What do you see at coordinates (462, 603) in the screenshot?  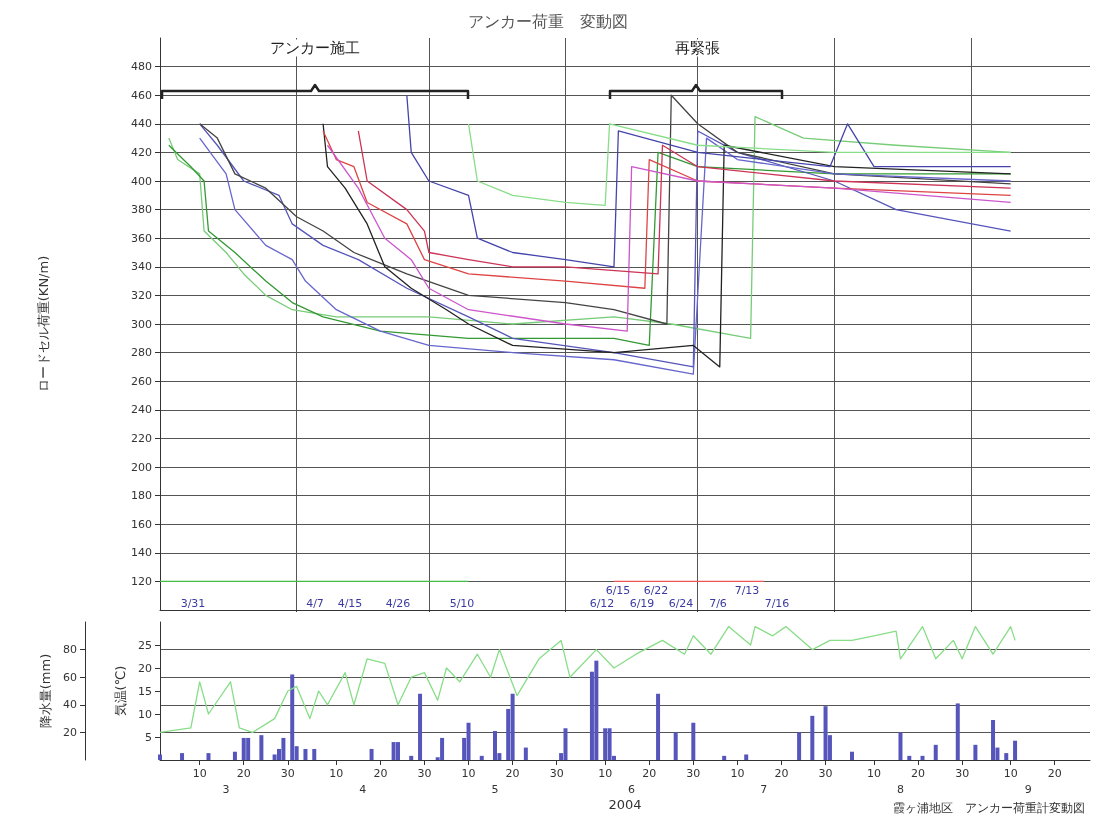 I see `annotation: 5/10` at bounding box center [462, 603].